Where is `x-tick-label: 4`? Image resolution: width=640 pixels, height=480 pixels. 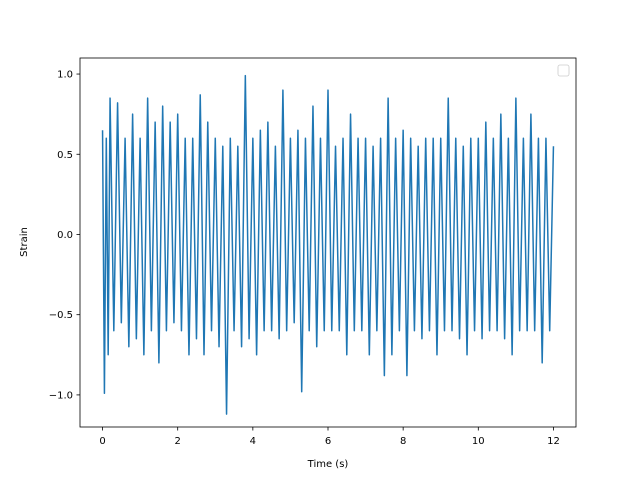 x-tick-label: 4 is located at coordinates (253, 441).